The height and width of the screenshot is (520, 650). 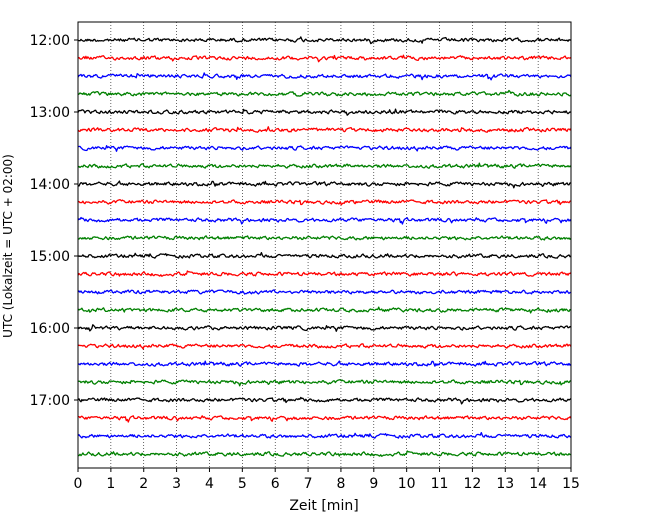 I want to click on x-tick-label: 10, so click(x=407, y=484).